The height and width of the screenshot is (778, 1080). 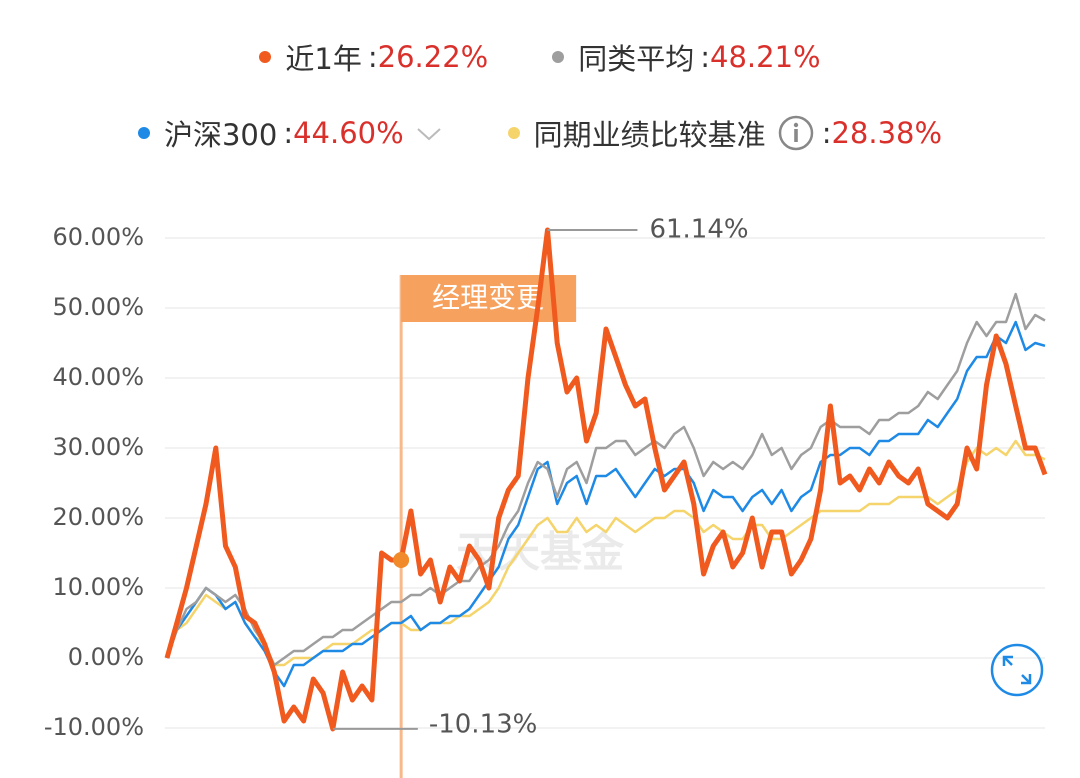 What do you see at coordinates (698, 230) in the screenshot?
I see `max-label: 61.14%` at bounding box center [698, 230].